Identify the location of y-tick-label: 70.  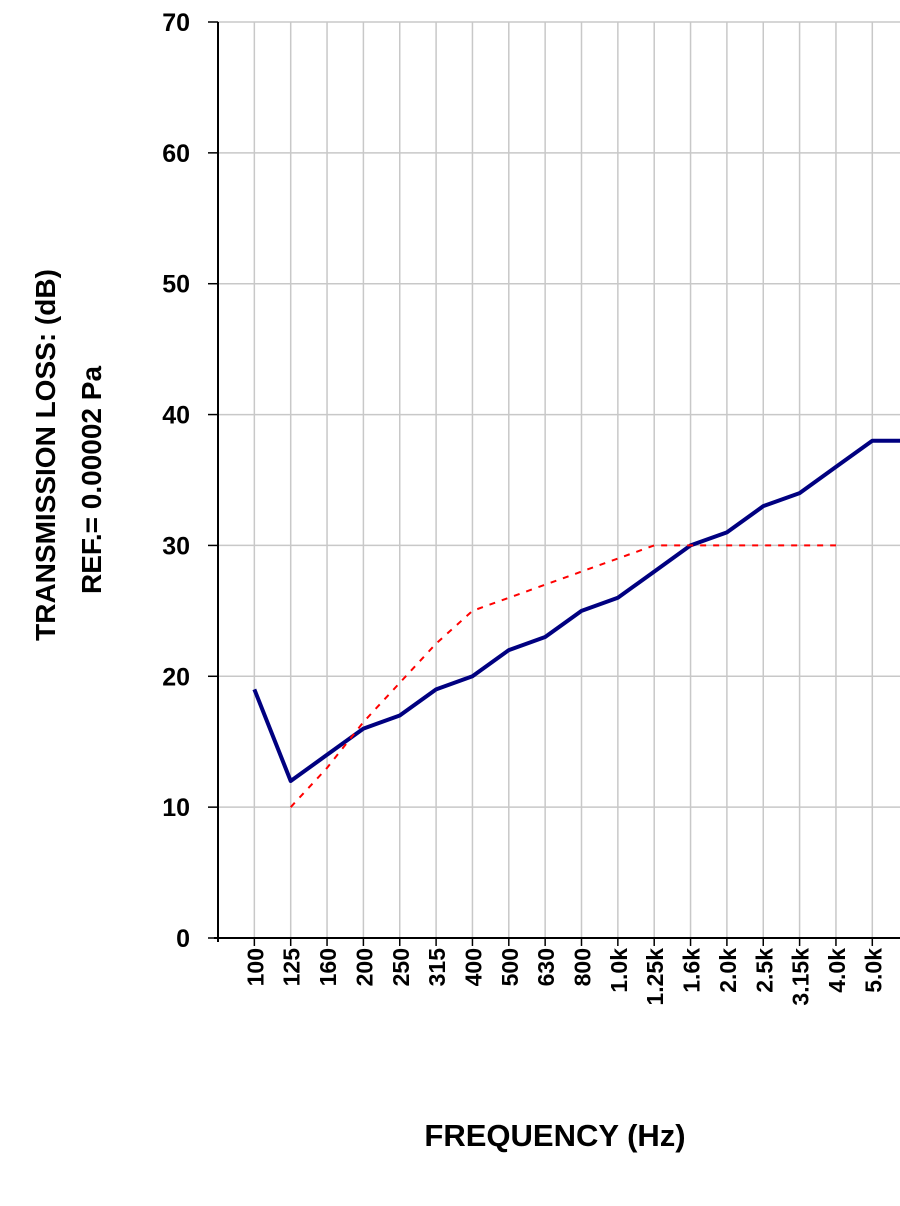
(176, 23).